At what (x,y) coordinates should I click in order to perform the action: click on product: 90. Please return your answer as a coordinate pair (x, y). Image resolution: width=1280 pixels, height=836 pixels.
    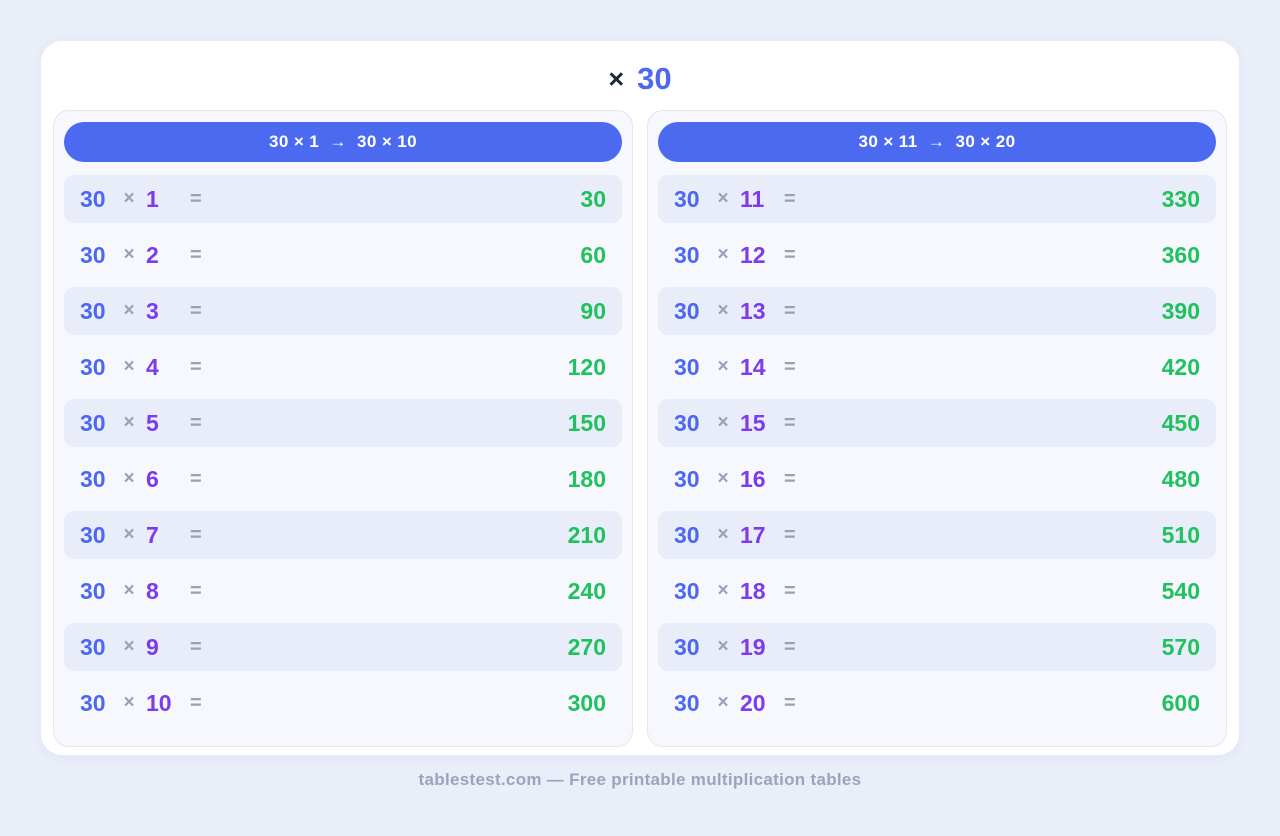
    Looking at the image, I should click on (593, 310).